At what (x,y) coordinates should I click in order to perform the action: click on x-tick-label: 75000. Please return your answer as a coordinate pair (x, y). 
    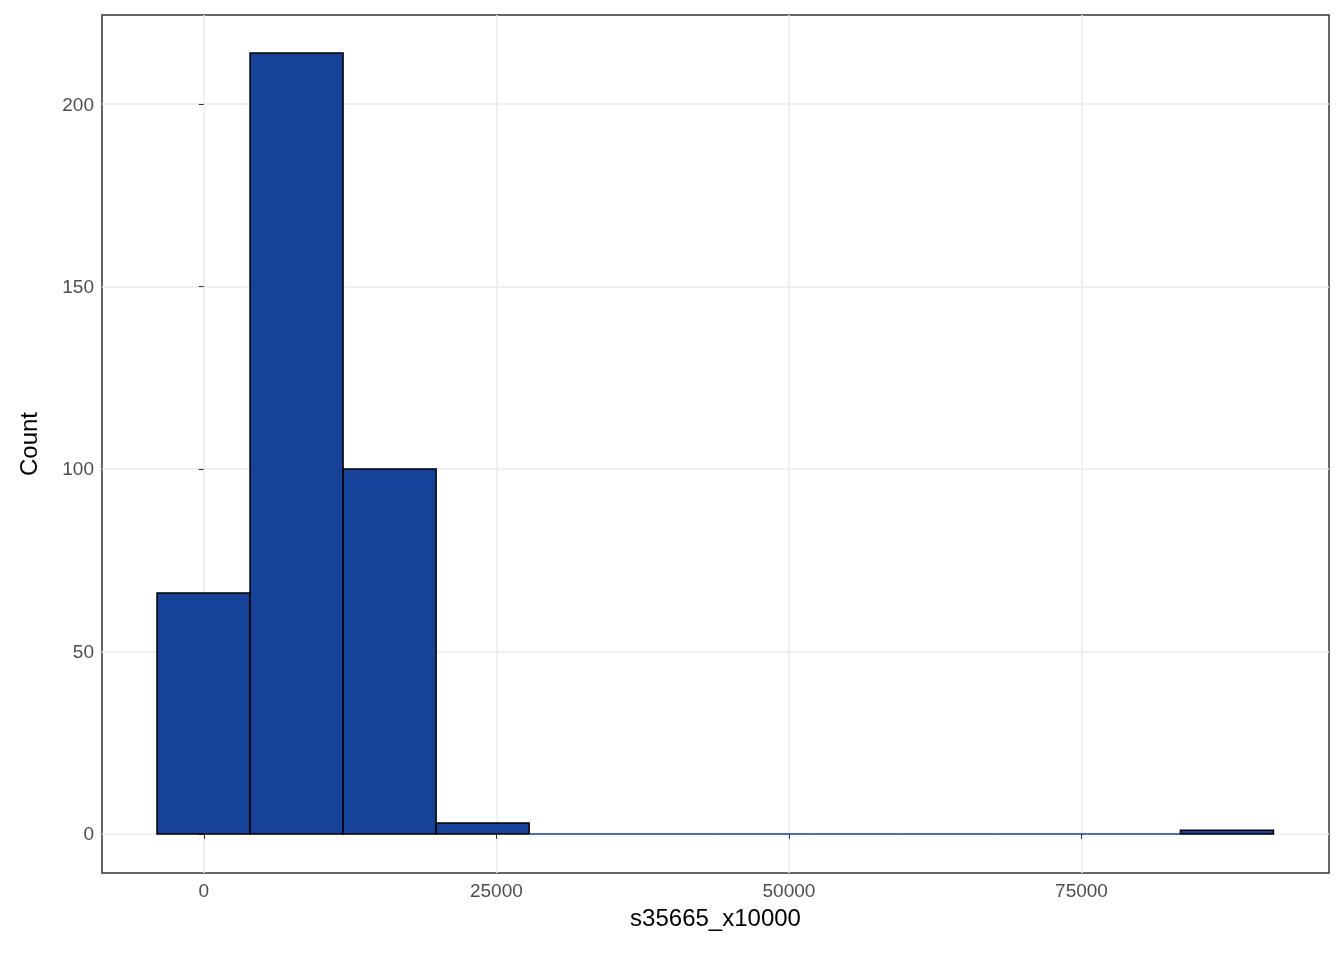
    Looking at the image, I should click on (1081, 890).